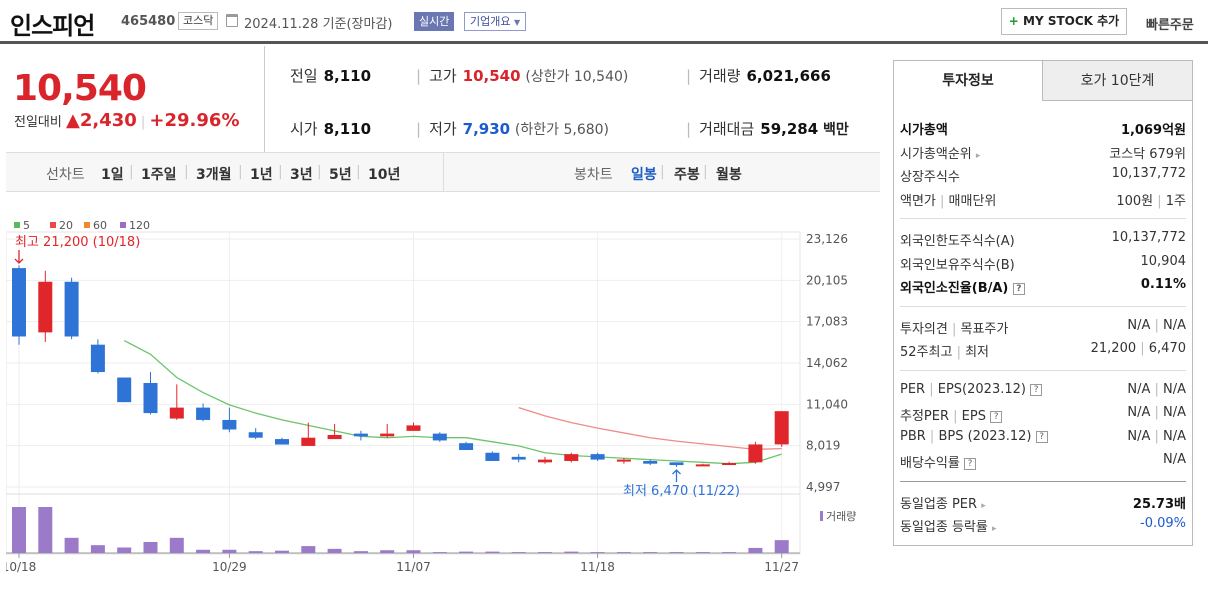  I want to click on dividend-label: 배당수익률, so click(930, 463).